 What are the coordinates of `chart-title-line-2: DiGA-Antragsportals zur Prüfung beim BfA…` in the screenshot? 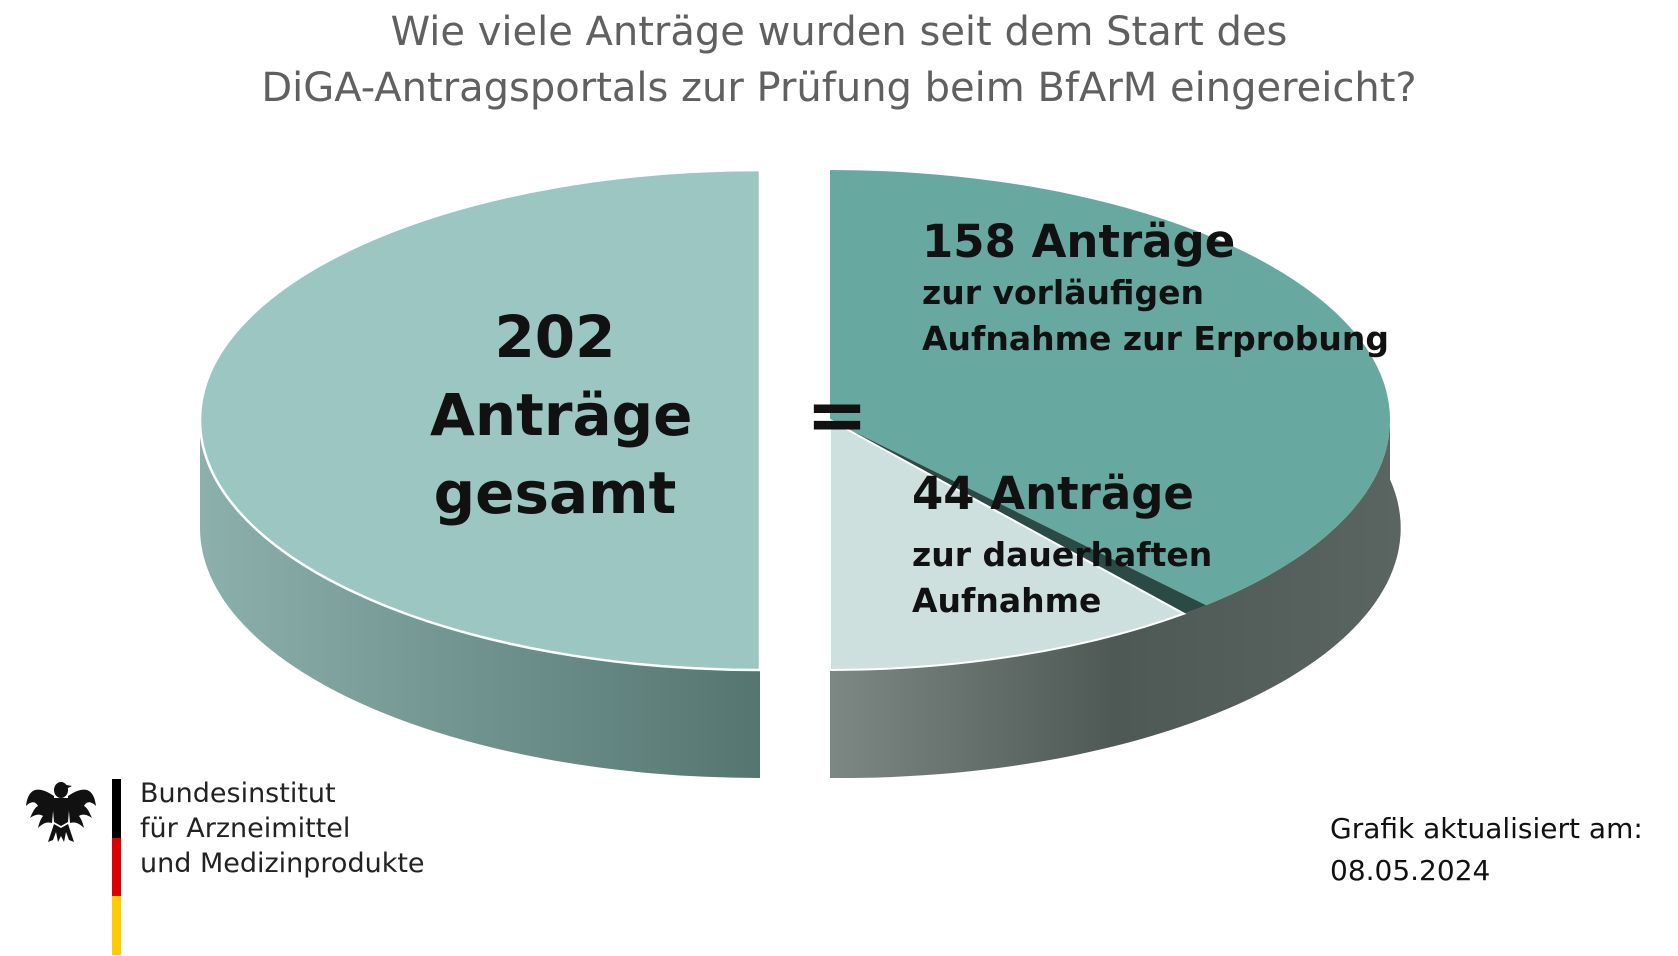 It's located at (839, 88).